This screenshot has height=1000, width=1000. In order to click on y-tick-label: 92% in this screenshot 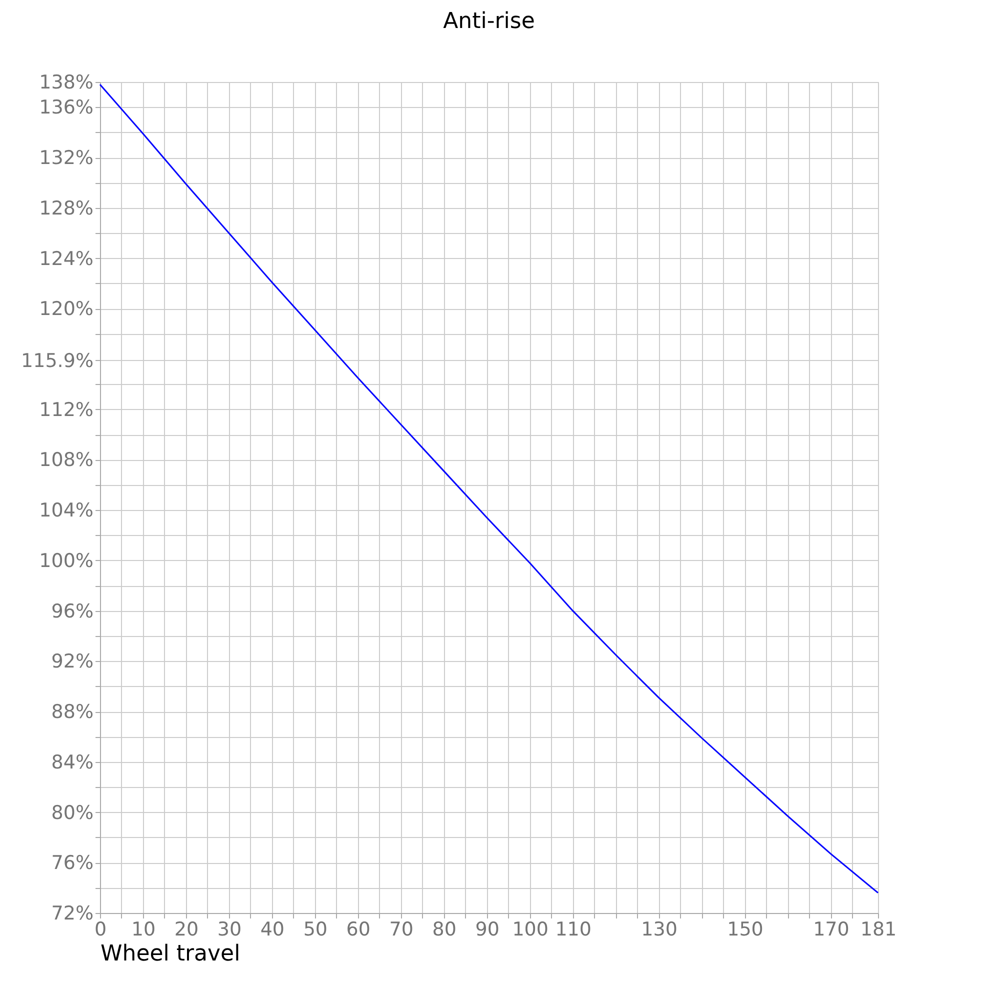, I will do `click(72, 661)`.